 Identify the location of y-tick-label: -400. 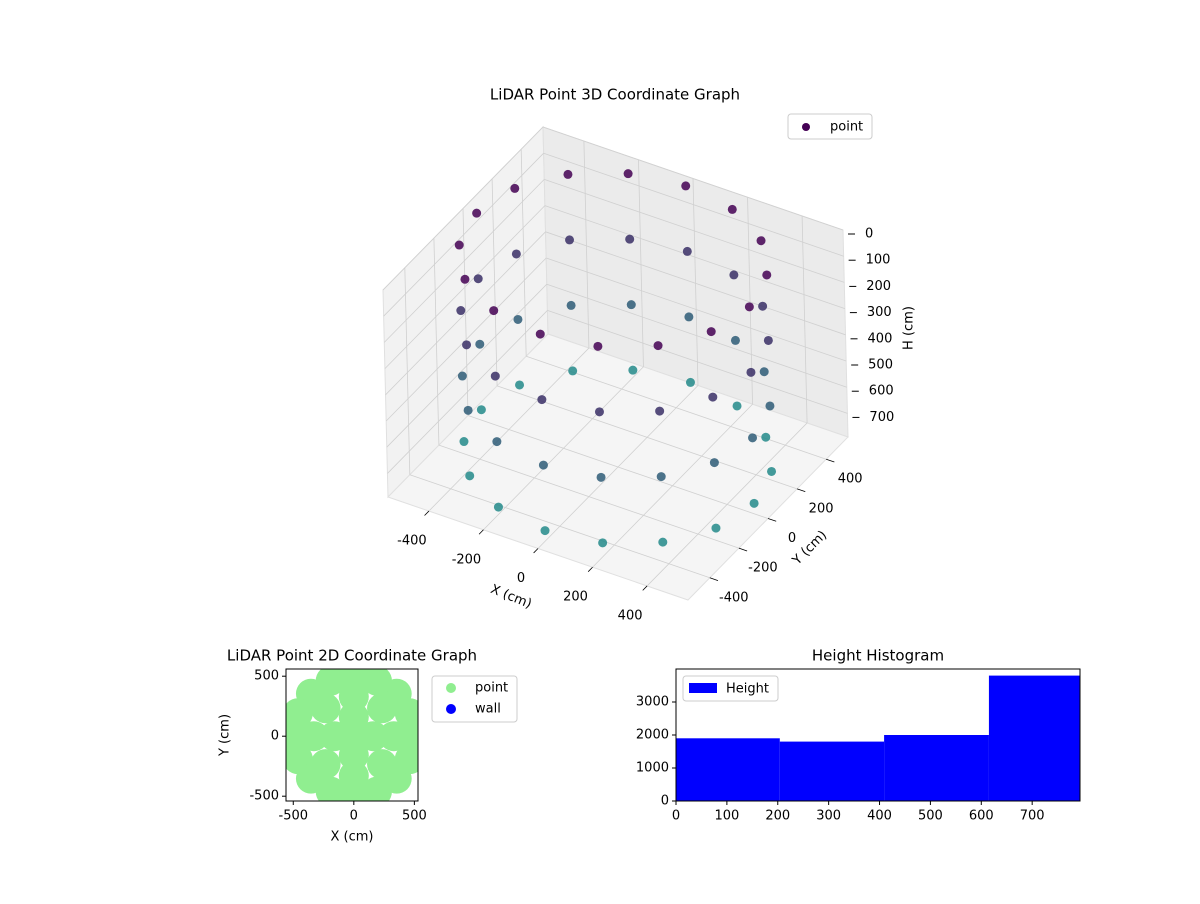
(734, 597).